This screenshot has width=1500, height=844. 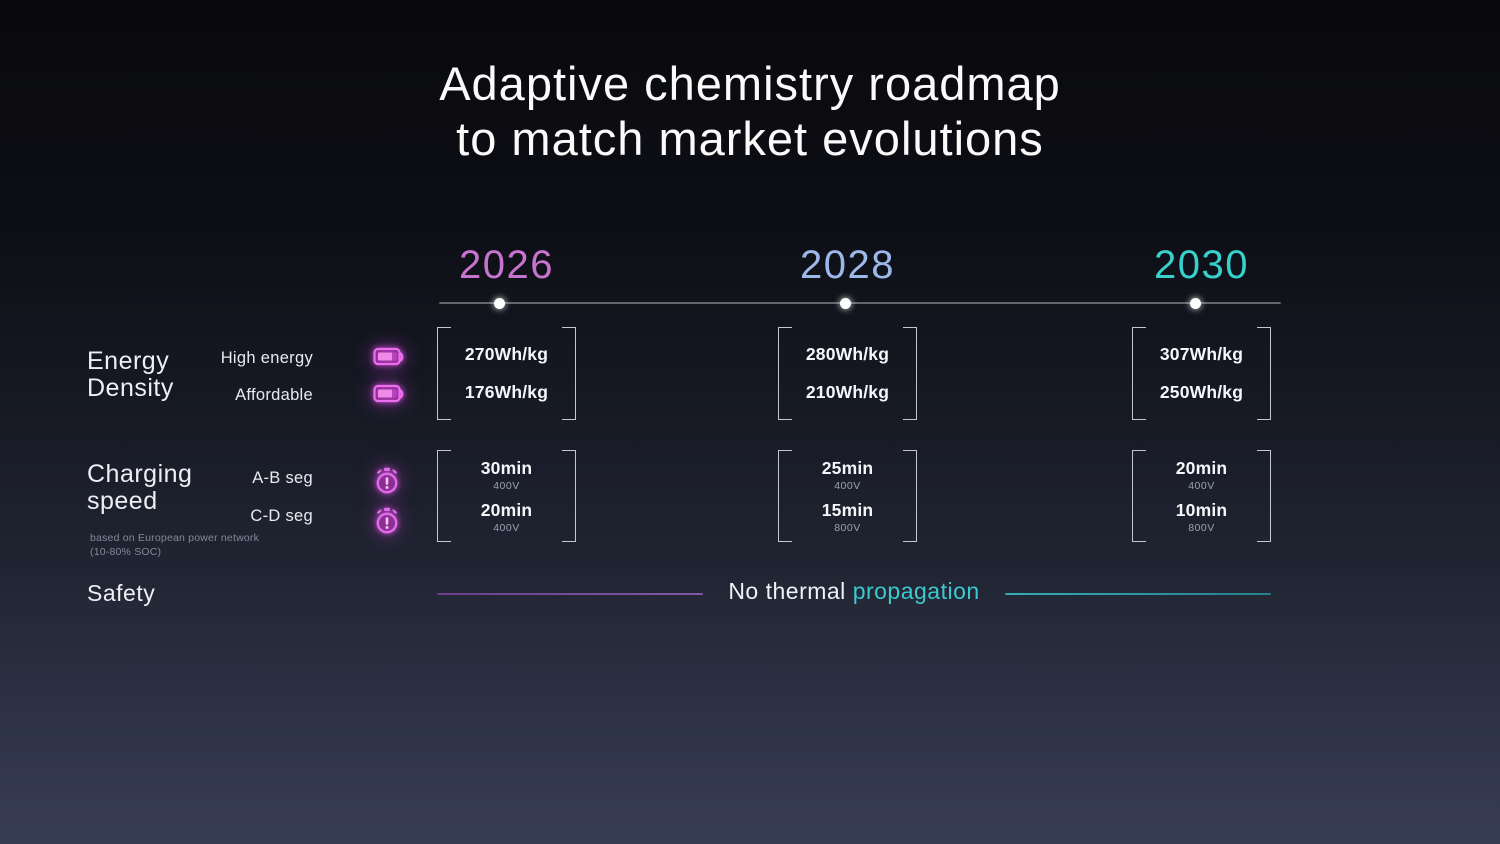 I want to click on safety-statement-white: No thermal, so click(x=790, y=591).